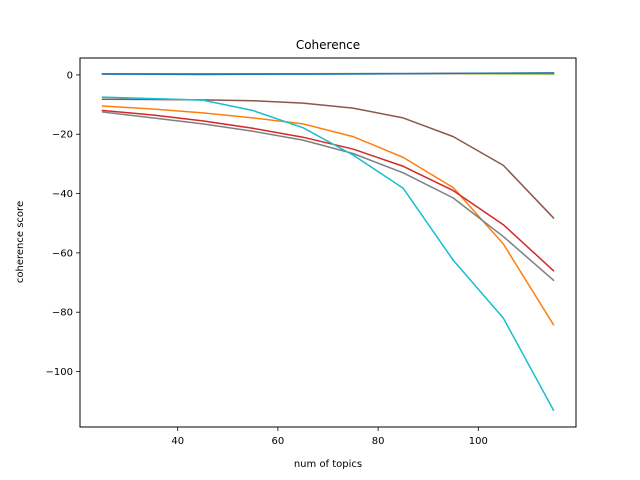 The image size is (640, 480). Describe the element at coordinates (278, 441) in the screenshot. I see `x-tick-label: 60` at that location.